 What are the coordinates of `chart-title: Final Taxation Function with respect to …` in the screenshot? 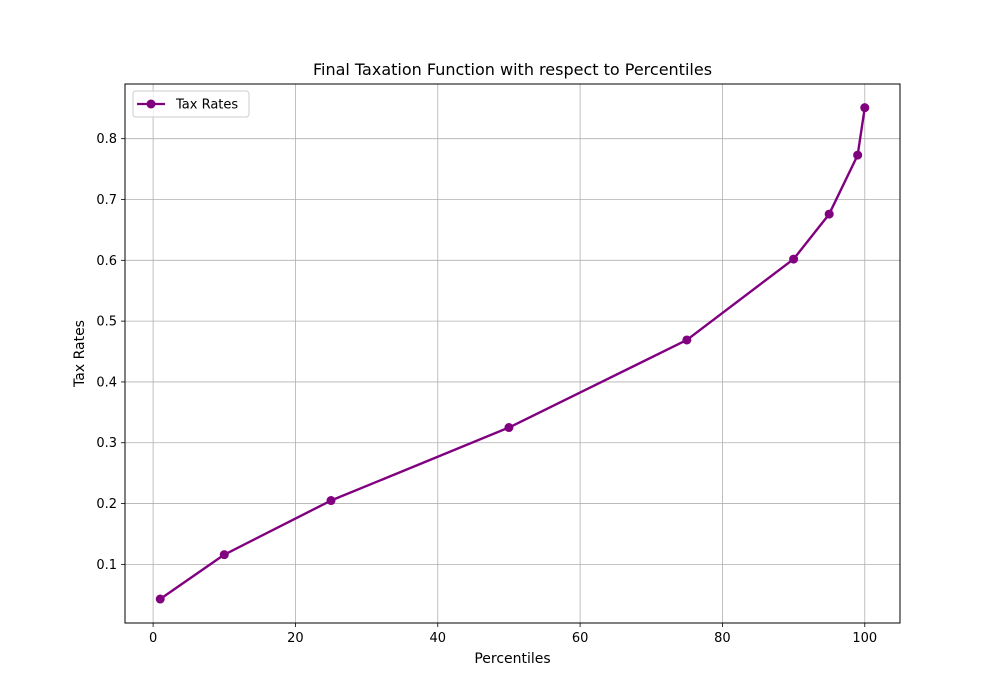 It's located at (512, 69).